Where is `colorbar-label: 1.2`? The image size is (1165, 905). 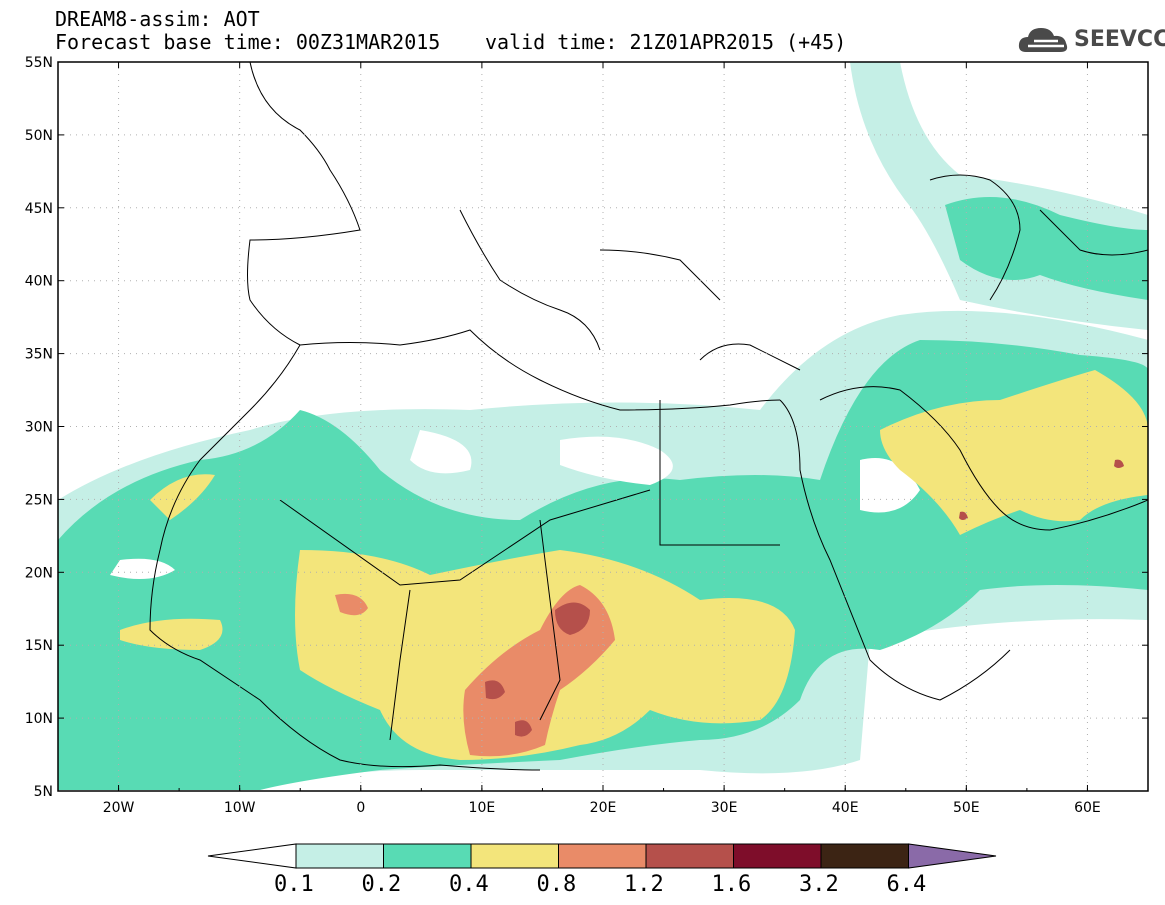 colorbar-label: 1.2 is located at coordinates (644, 884).